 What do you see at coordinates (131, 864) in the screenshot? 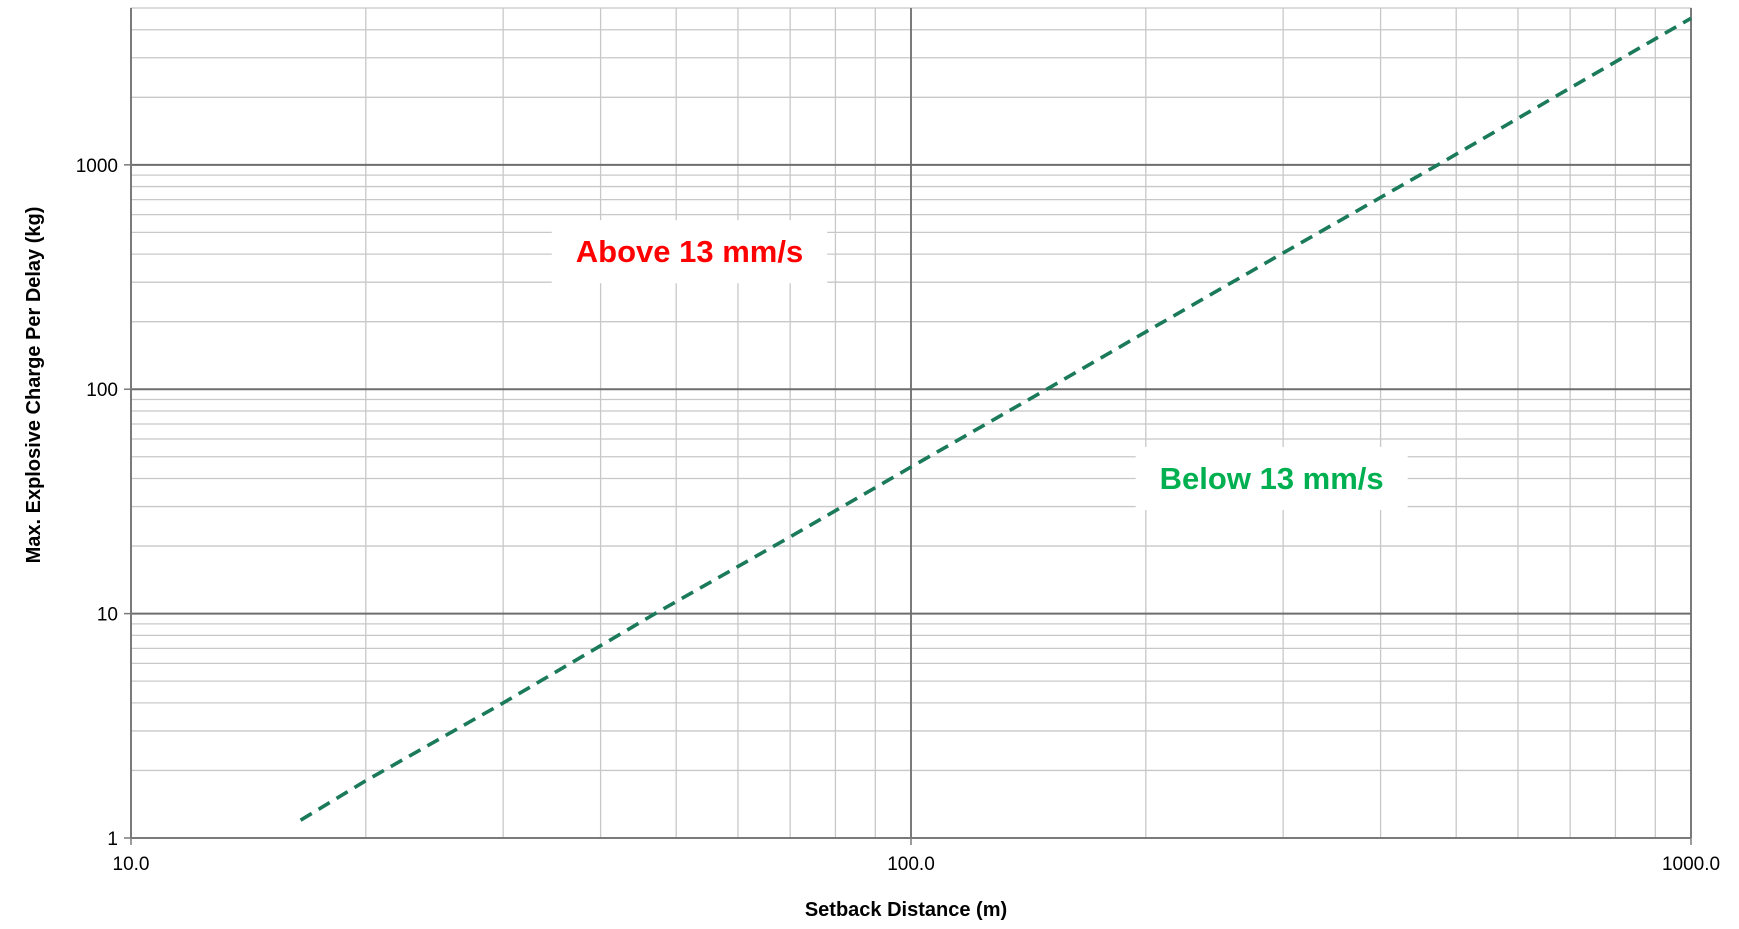
I see `x-tick-label: 10.0` at bounding box center [131, 864].